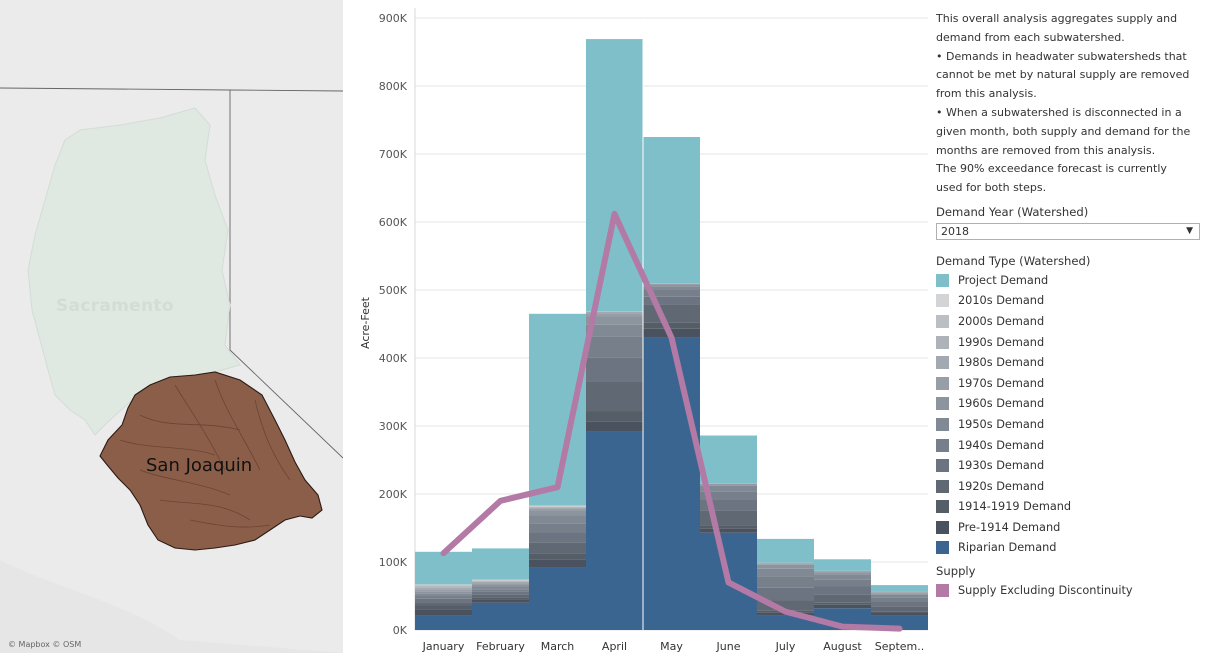  Describe the element at coordinates (1069, 362) in the screenshot. I see `legend-item: 1980s Demand` at that location.